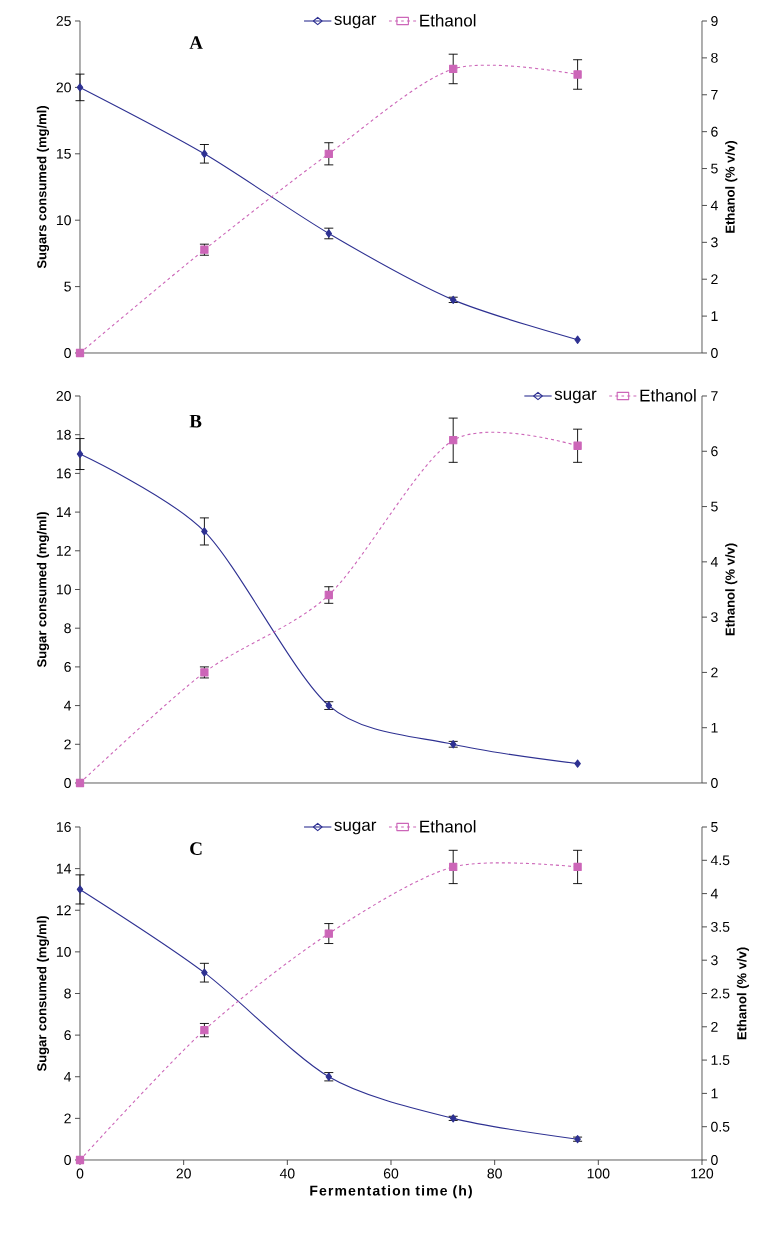 The width and height of the screenshot is (781, 1234). What do you see at coordinates (598, 1173) in the screenshot?
I see `x-tick-label: 100` at bounding box center [598, 1173].